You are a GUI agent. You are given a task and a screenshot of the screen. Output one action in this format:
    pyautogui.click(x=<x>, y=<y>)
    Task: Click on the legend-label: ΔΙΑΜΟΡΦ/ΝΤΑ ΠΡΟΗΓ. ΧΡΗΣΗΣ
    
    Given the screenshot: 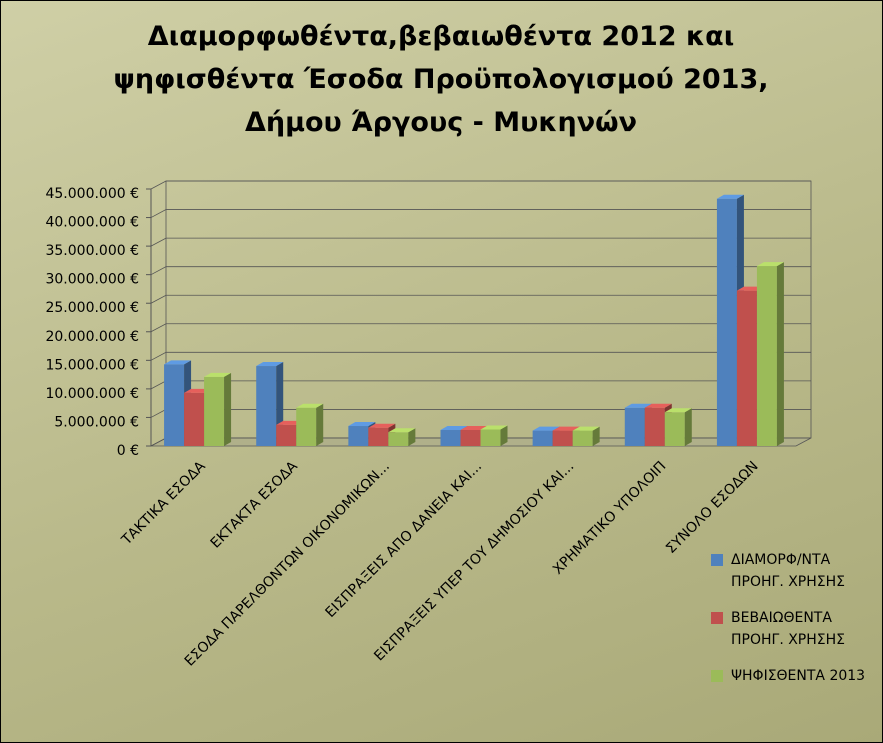 What is the action you would take?
    pyautogui.click(x=788, y=571)
    